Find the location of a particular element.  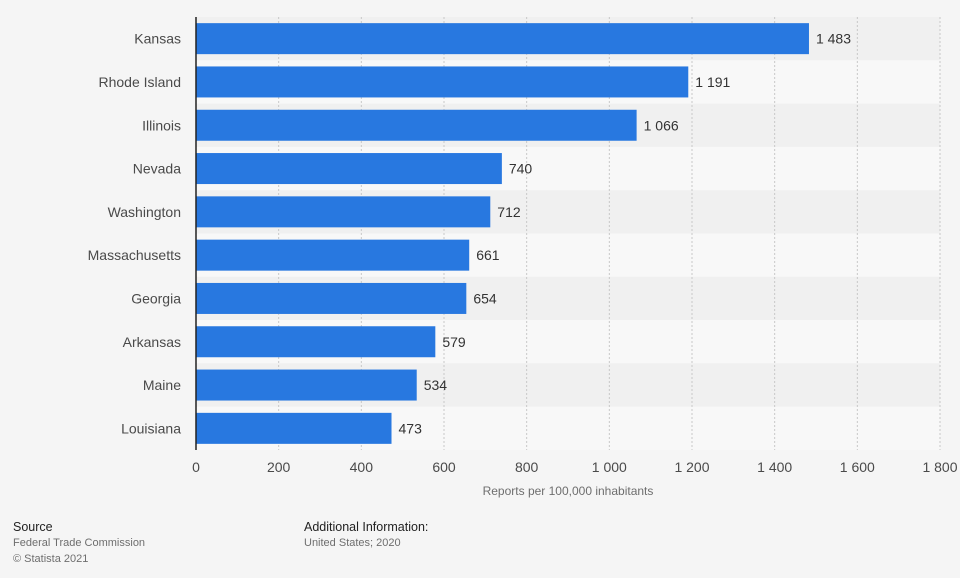

value-label: 579 is located at coordinates (454, 342).